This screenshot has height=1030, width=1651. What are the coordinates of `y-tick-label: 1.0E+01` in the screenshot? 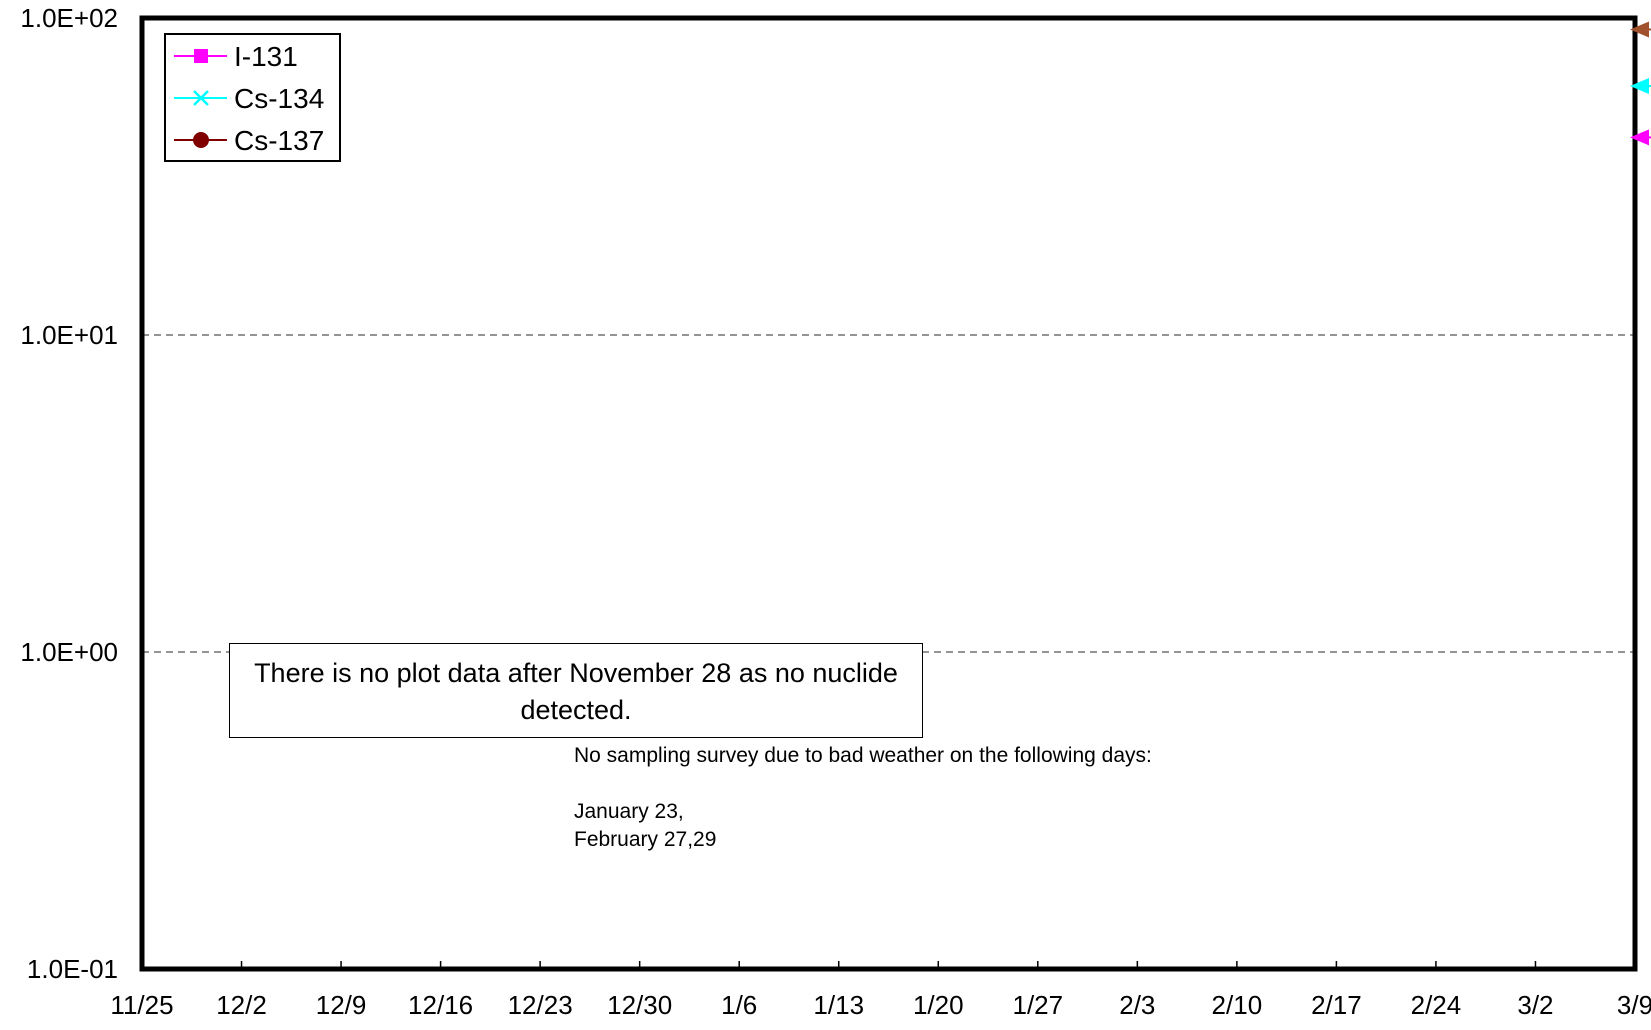 It's located at (69, 335).